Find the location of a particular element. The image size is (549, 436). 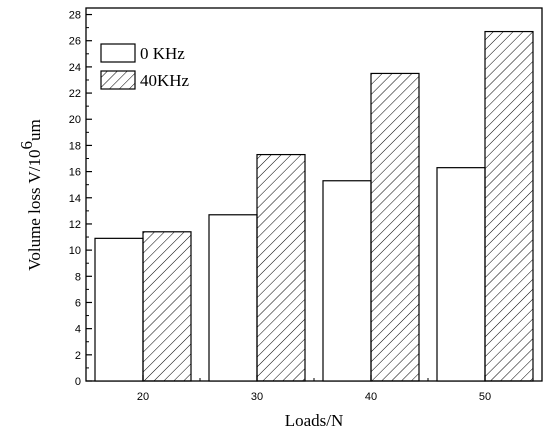

y-tick-label: 6 is located at coordinates (78, 303).